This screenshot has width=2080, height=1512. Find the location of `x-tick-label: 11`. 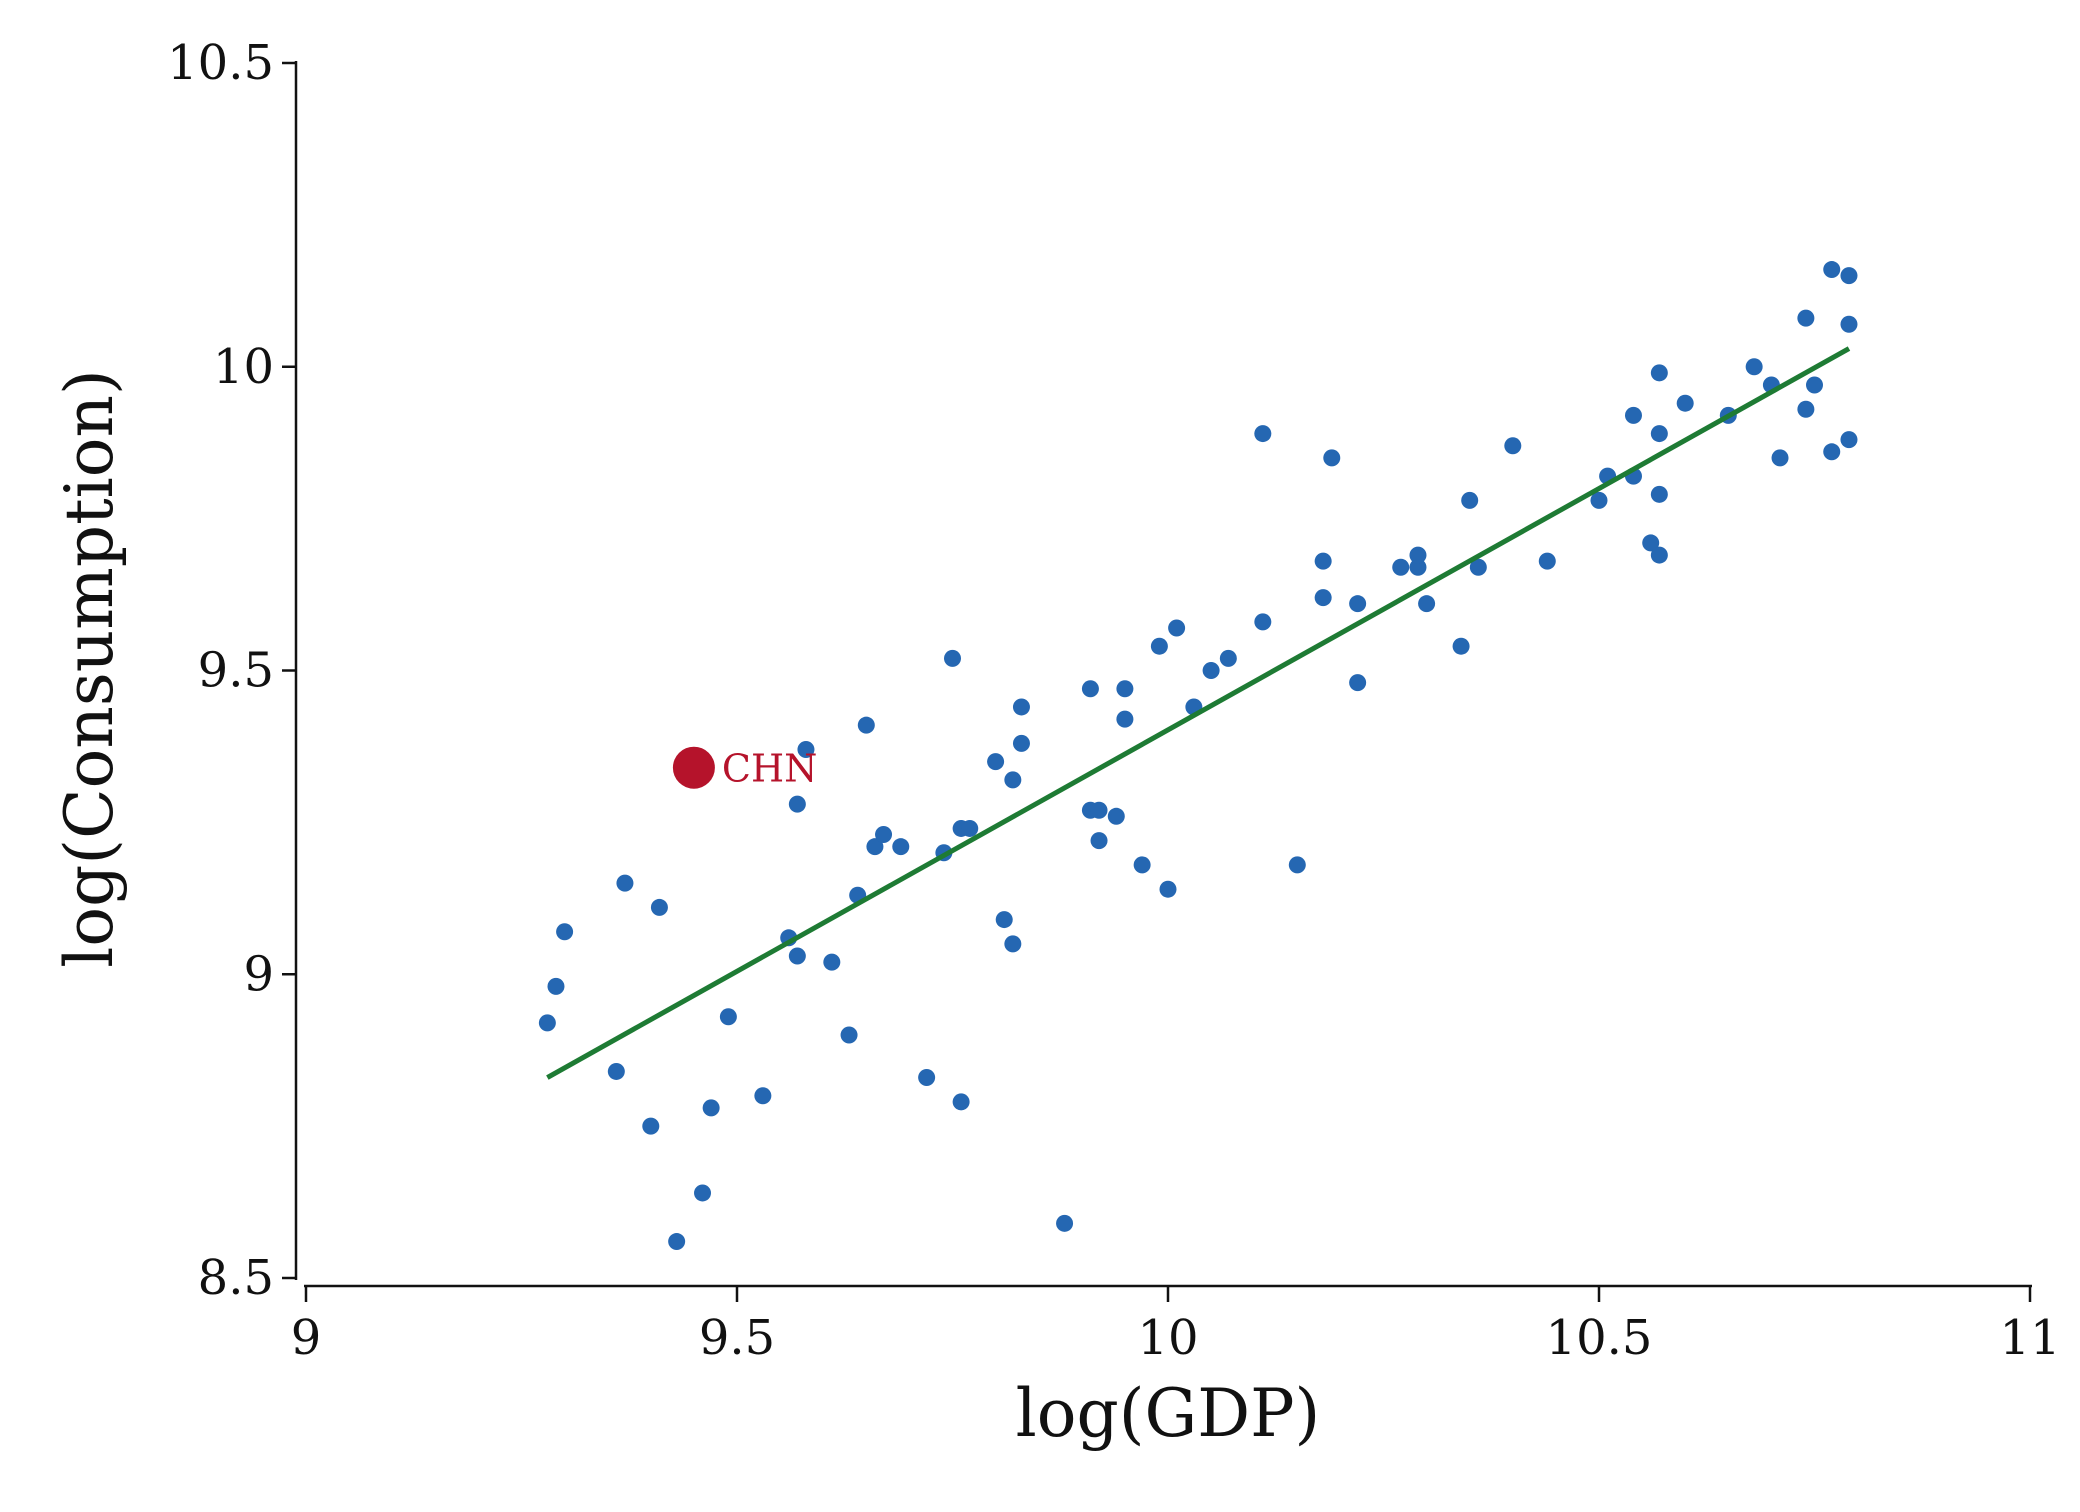

x-tick-label: 11 is located at coordinates (2029, 1338).